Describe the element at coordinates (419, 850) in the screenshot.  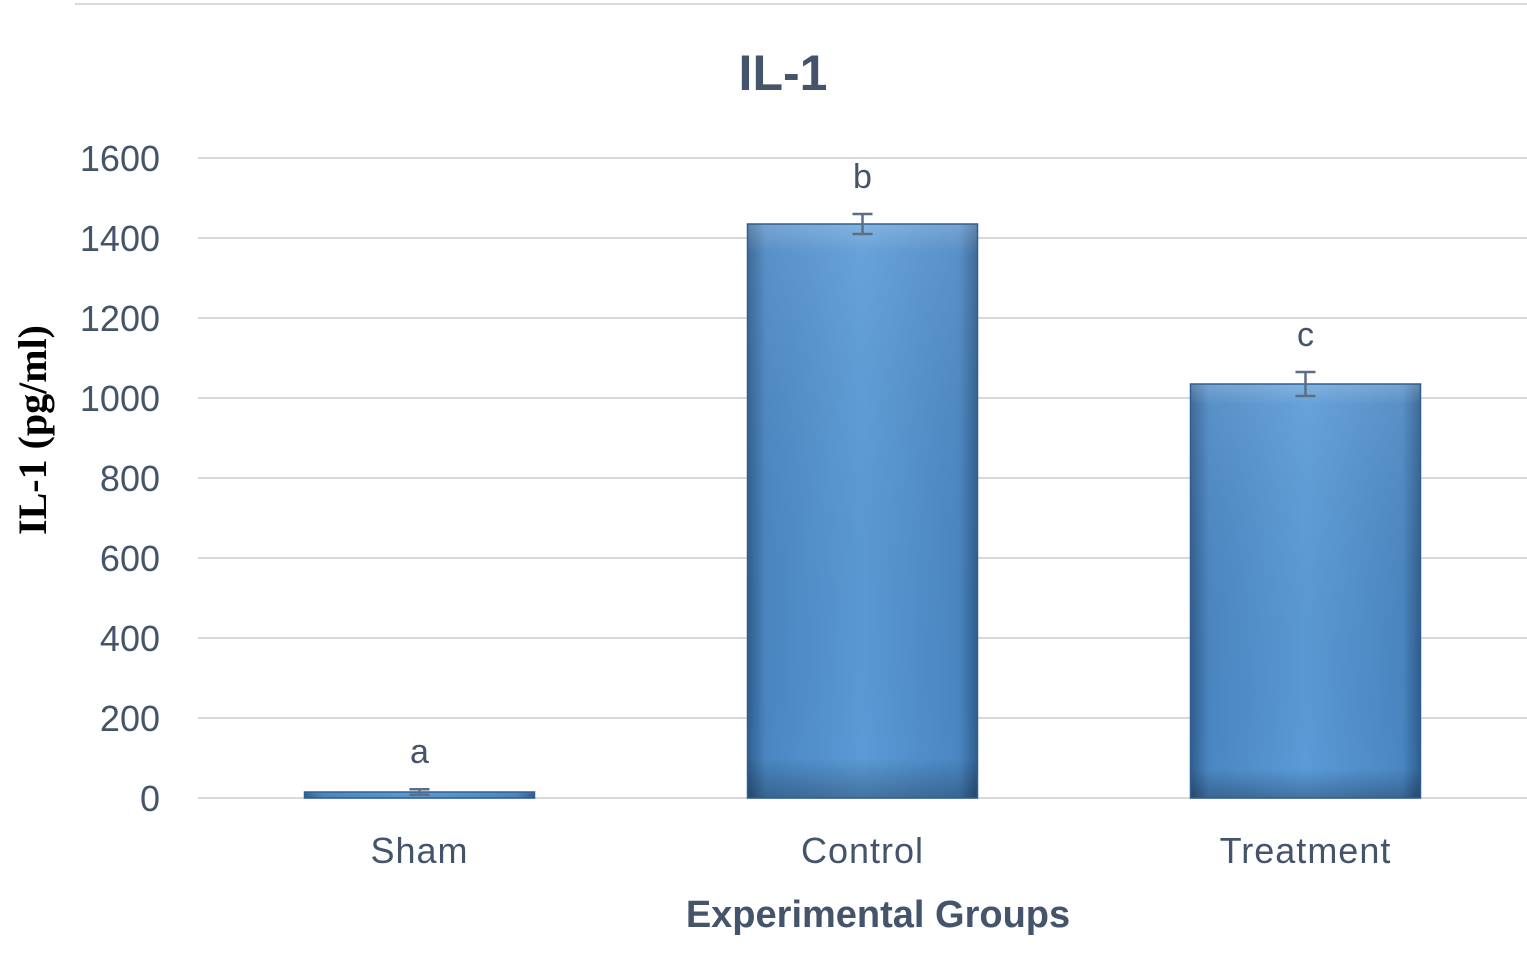
I see `x-tick-label: Sham` at that location.